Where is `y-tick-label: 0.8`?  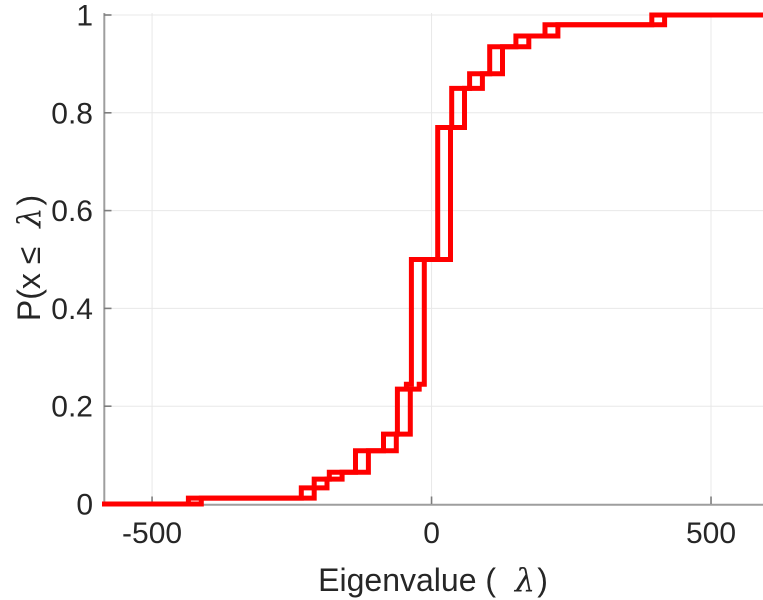
y-tick-label: 0.8 is located at coordinates (72, 113).